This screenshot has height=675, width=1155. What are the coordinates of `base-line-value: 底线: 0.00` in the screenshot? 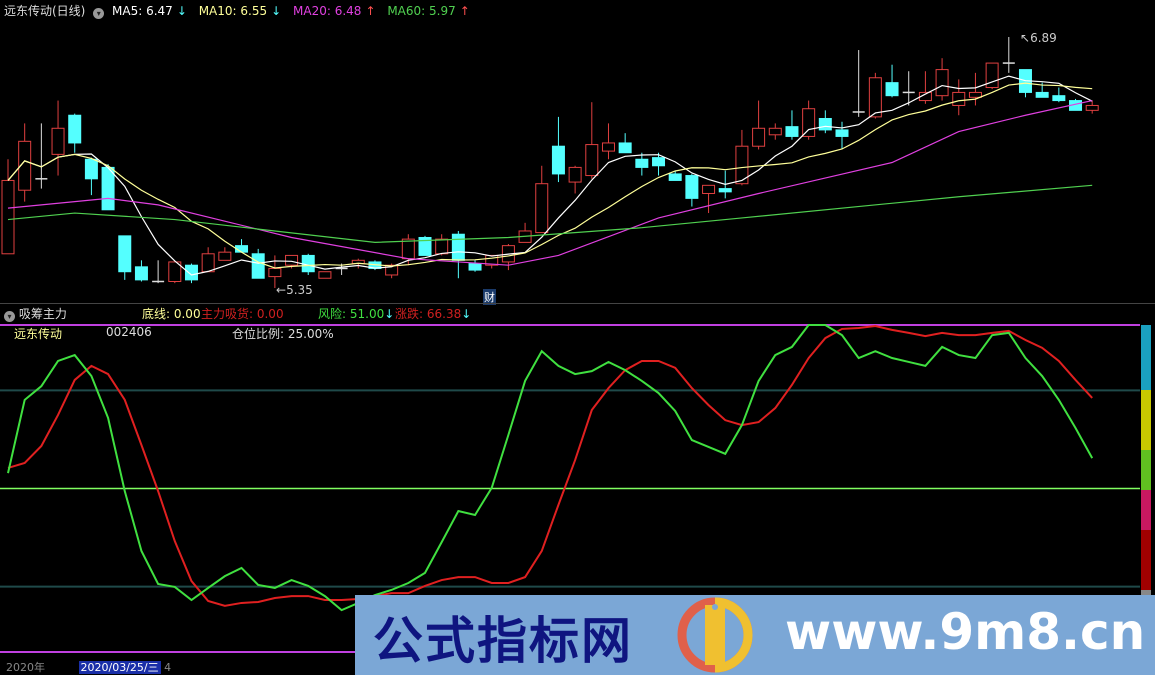 It's located at (171, 314).